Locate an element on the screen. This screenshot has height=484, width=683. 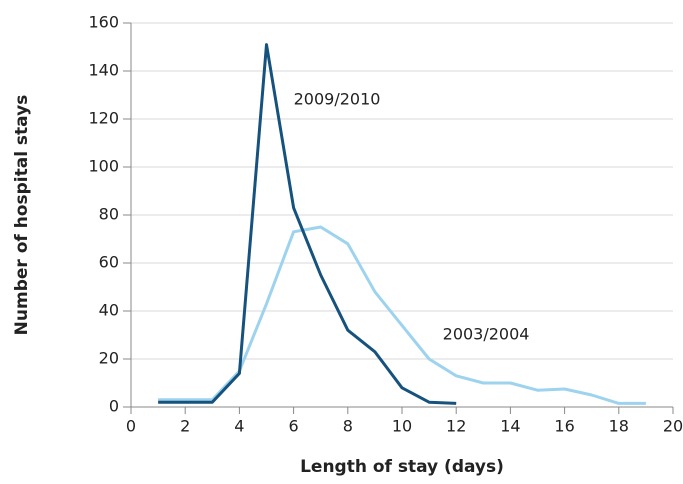
x-tick-label: 12 is located at coordinates (456, 426).